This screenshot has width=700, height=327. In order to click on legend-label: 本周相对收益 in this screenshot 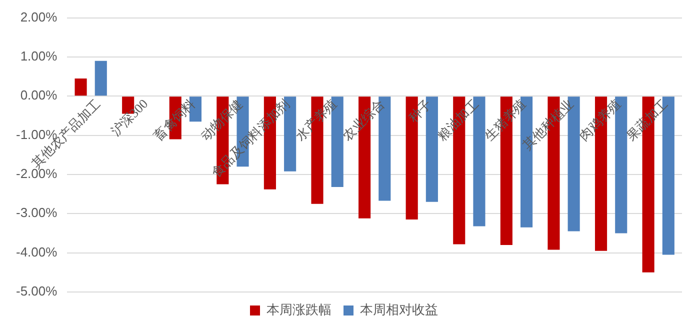, I will do `click(399, 309)`.